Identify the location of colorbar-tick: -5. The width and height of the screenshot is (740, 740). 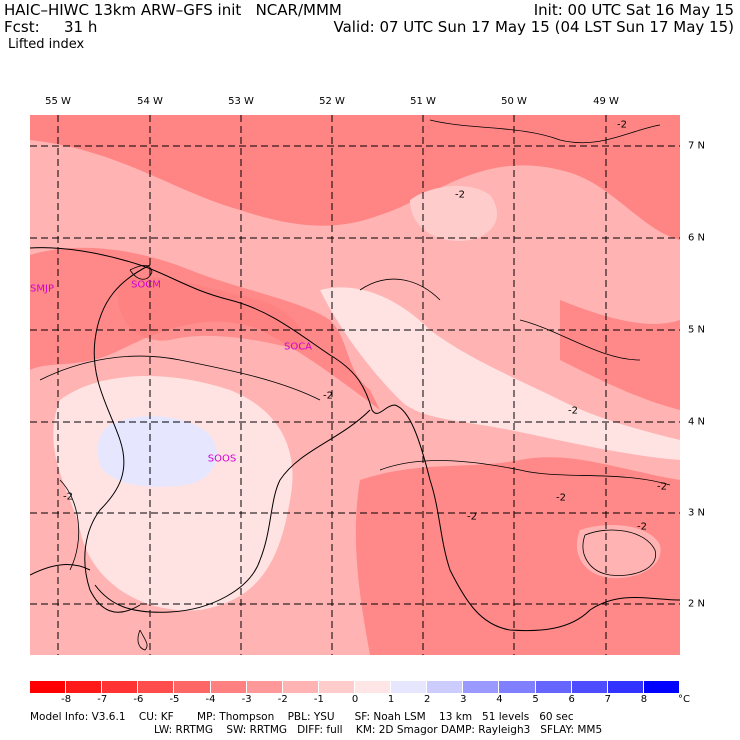
(174, 699).